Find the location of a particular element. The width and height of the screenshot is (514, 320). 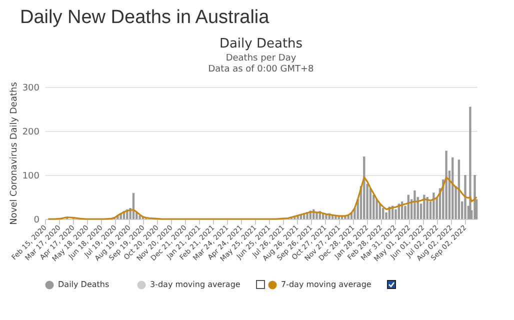

legend-label: Daily Deaths is located at coordinates (84, 284).